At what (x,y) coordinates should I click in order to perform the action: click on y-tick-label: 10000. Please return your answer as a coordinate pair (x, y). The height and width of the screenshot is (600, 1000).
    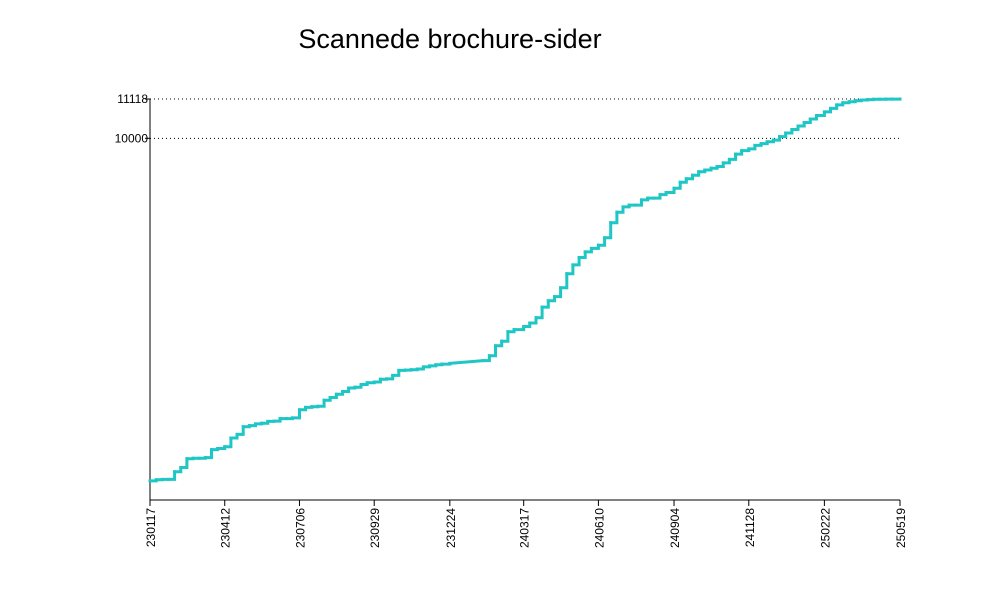
    Looking at the image, I should click on (132, 138).